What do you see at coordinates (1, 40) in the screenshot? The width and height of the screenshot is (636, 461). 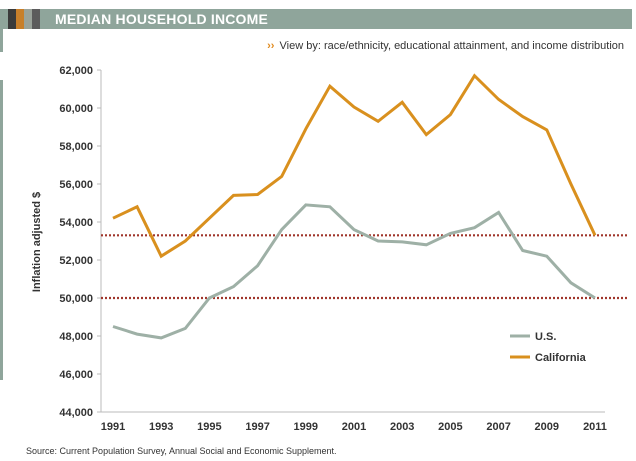 I see `frame-border-top` at bounding box center [1, 40].